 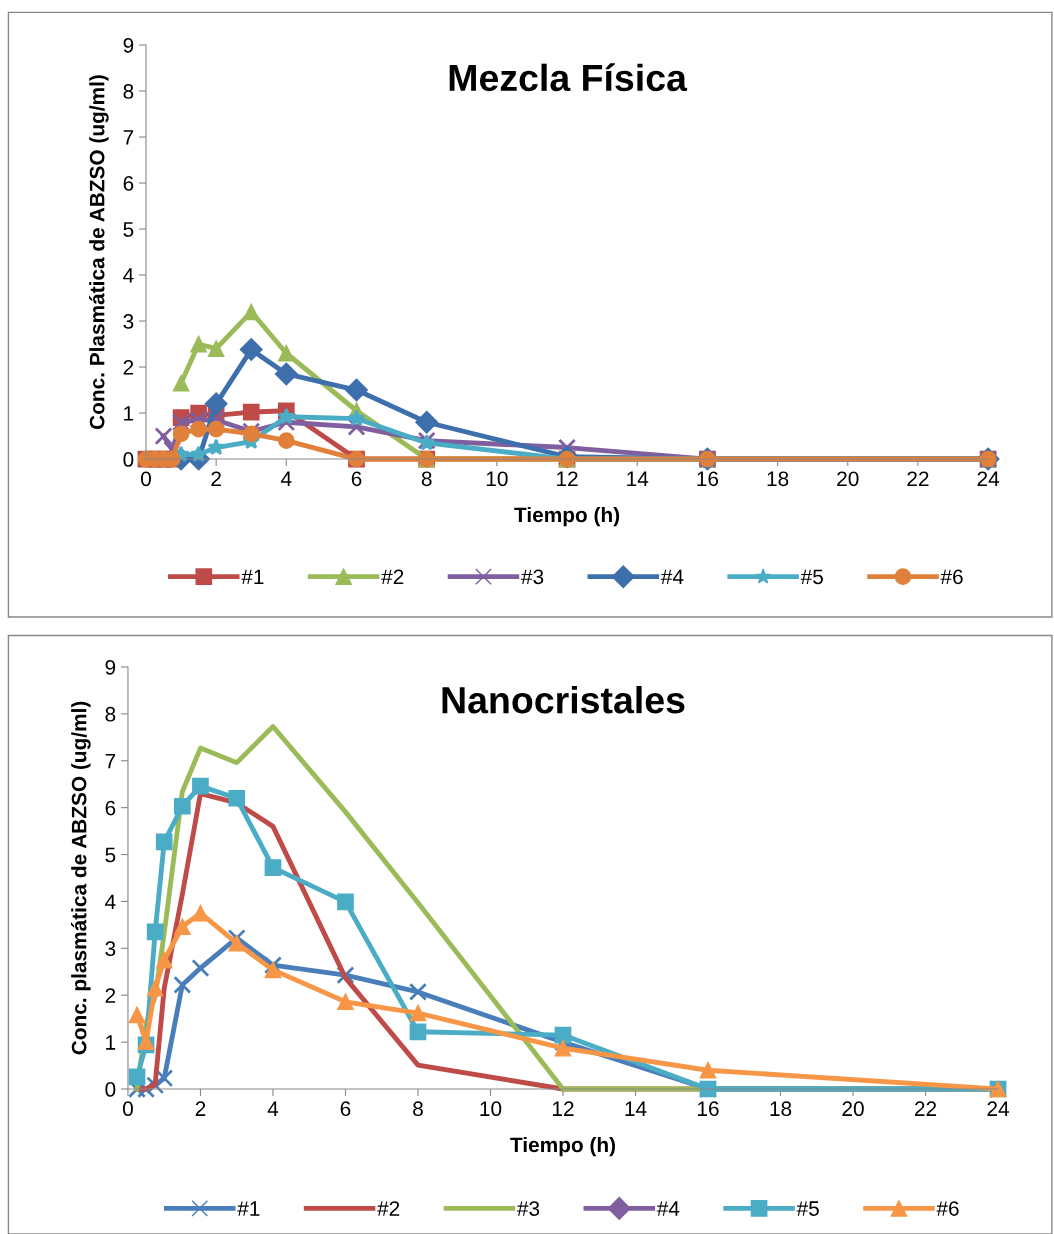 What do you see at coordinates (80, 878) in the screenshot?
I see `y-axis-title: Conc. plasmática de ABZSO (ug/ml)` at bounding box center [80, 878].